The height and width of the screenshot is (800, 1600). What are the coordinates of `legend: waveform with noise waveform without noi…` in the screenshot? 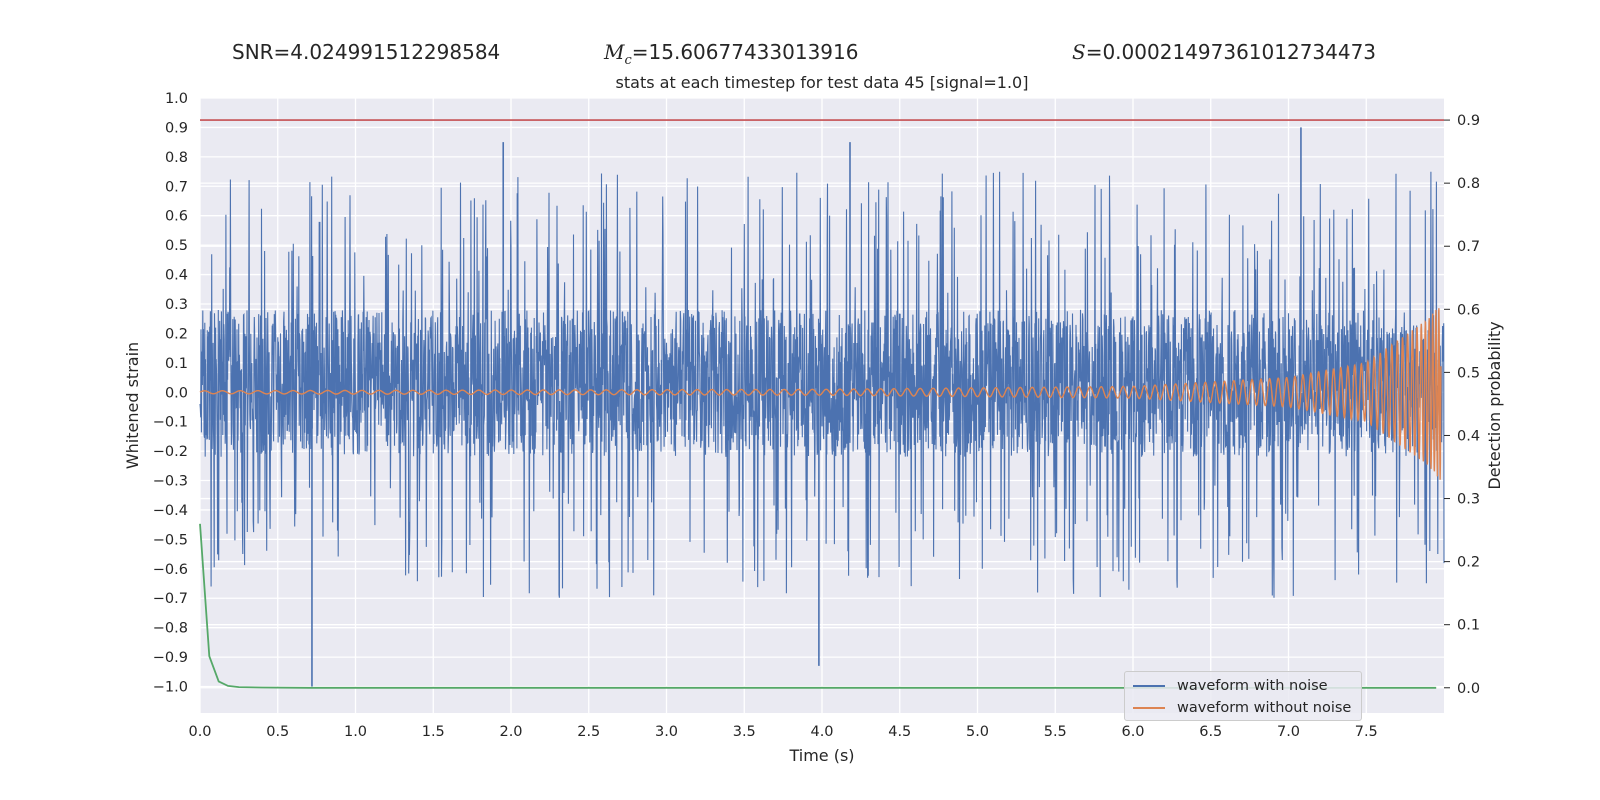 It's located at (1243, 696).